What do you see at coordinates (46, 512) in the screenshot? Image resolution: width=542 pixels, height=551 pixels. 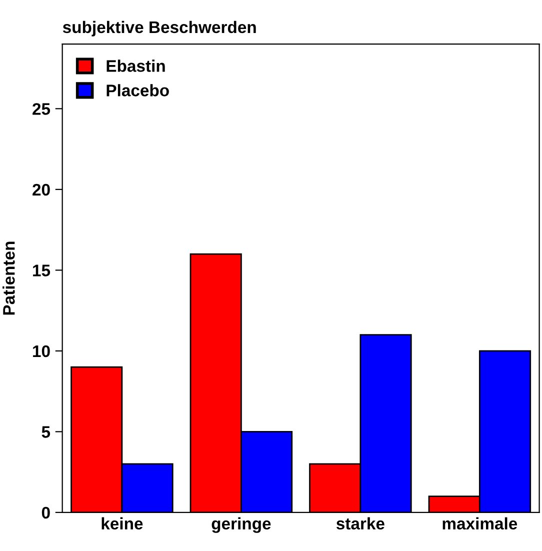 I see `y-tick-label: 0` at bounding box center [46, 512].